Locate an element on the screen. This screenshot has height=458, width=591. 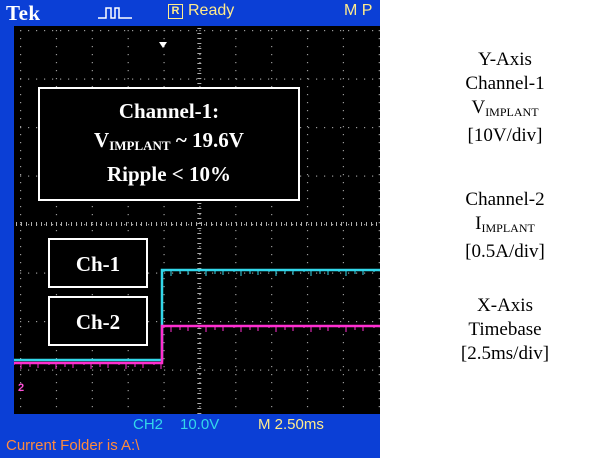
ch2-caption: Channel-2 IIMPLANT [0.5A/div] is located at coordinates (505, 226).